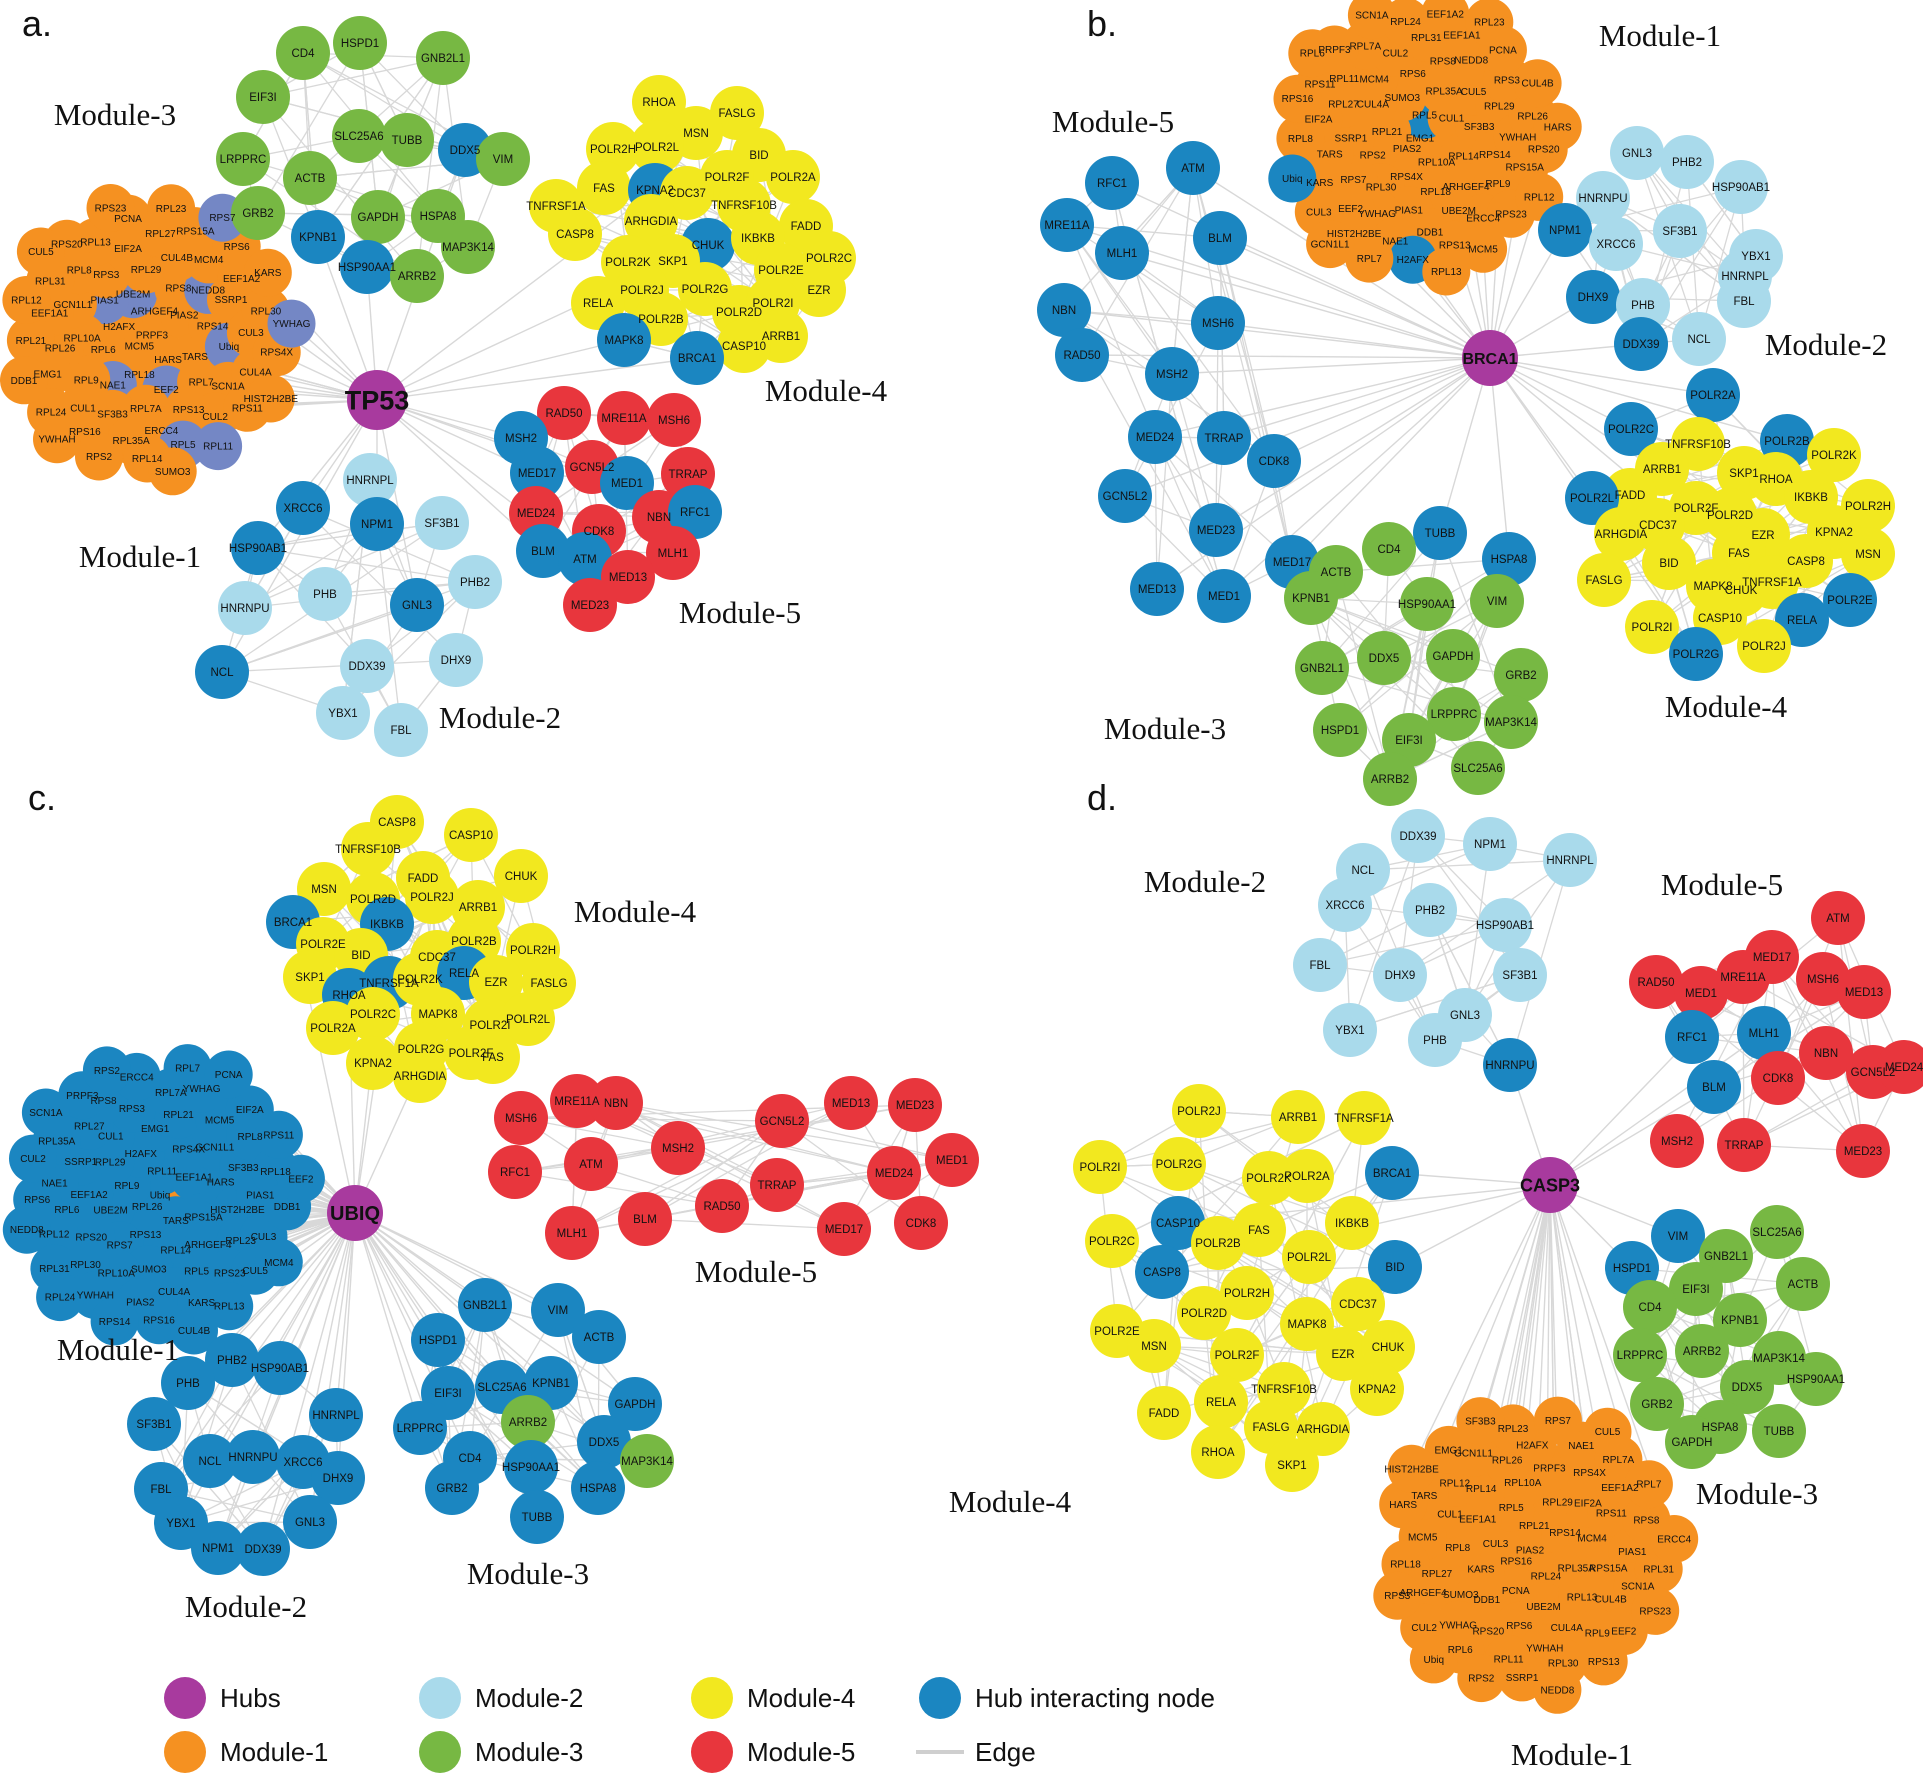 This screenshot has width=1923, height=1775. What do you see at coordinates (1364, 1118) in the screenshot?
I see `node-TNFRSF1A` at bounding box center [1364, 1118].